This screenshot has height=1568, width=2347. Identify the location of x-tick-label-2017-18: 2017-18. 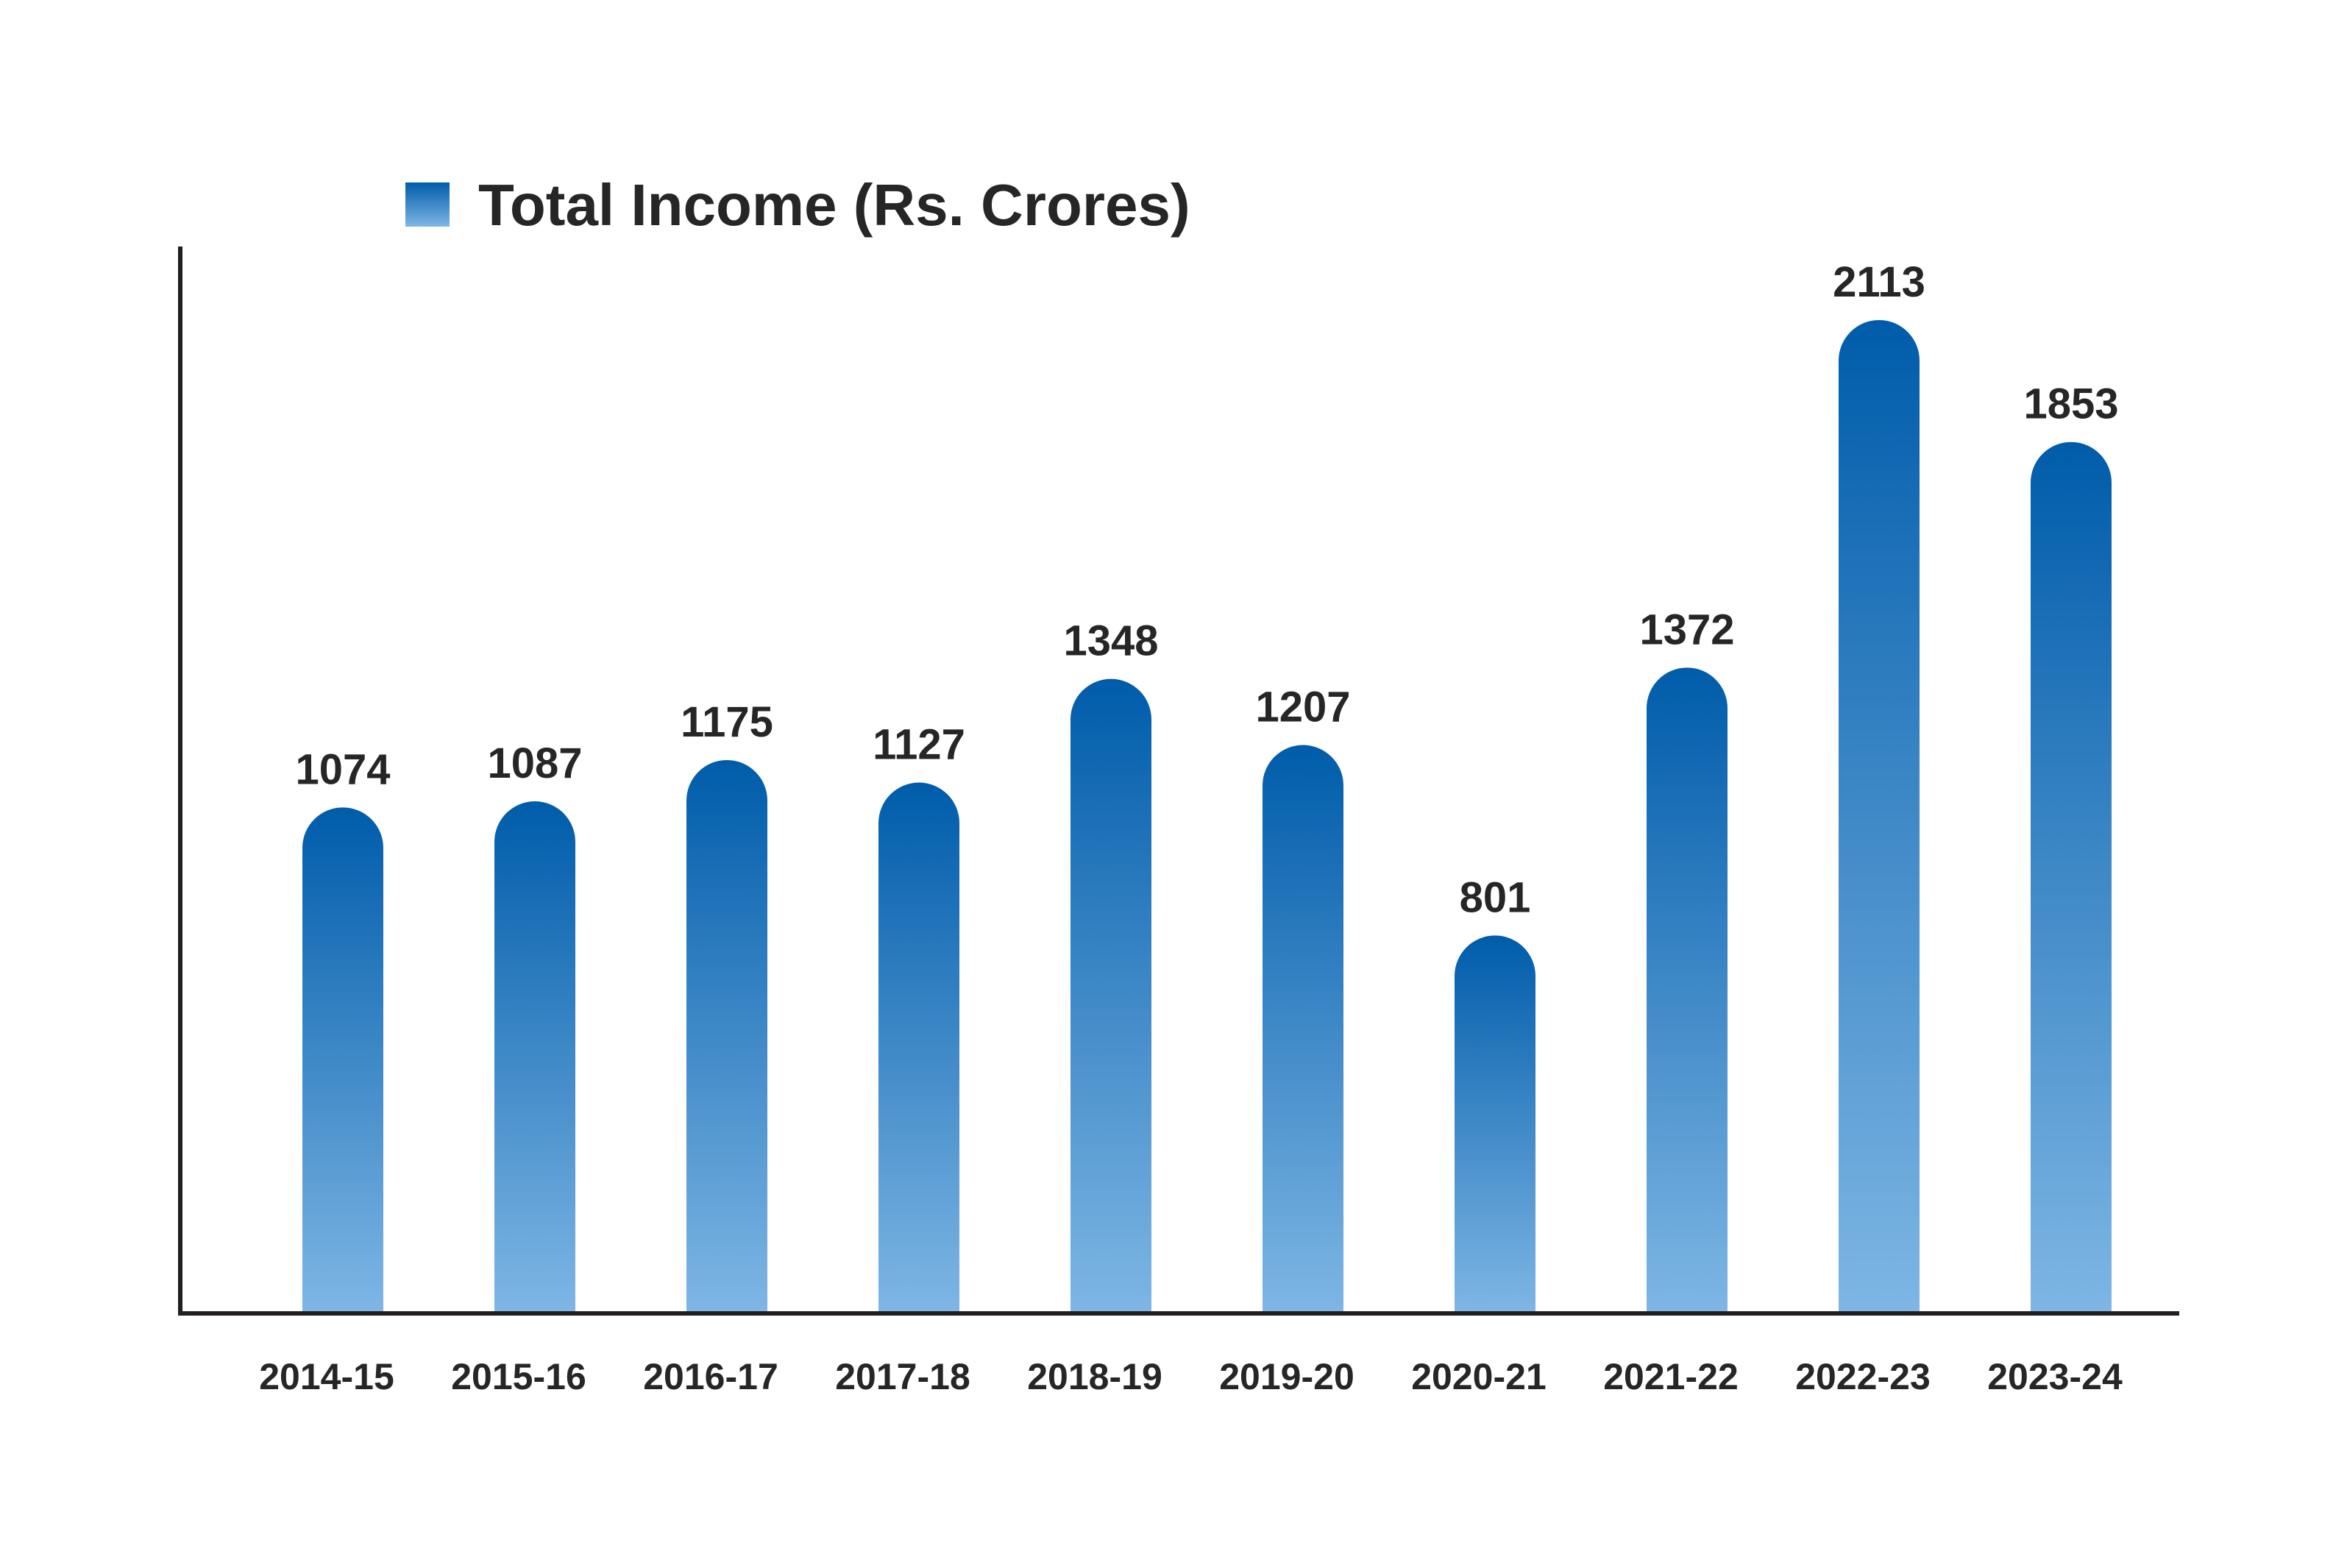
(902, 1376).